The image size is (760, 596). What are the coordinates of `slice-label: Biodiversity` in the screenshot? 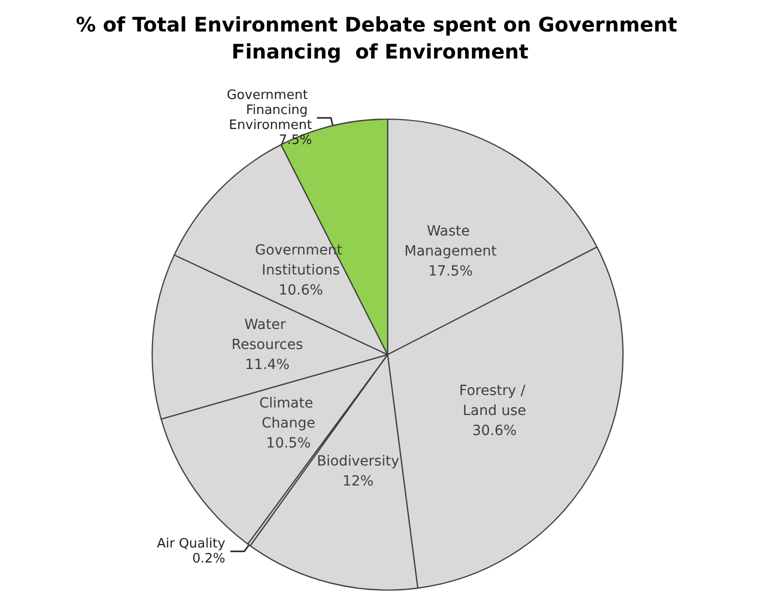 It's located at (358, 462).